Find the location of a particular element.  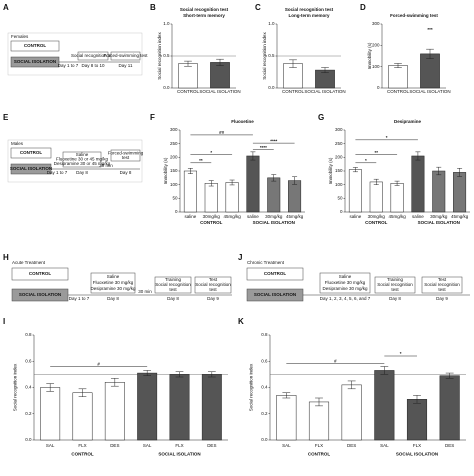

group: Acute Treatment is located at coordinates (29, 262).